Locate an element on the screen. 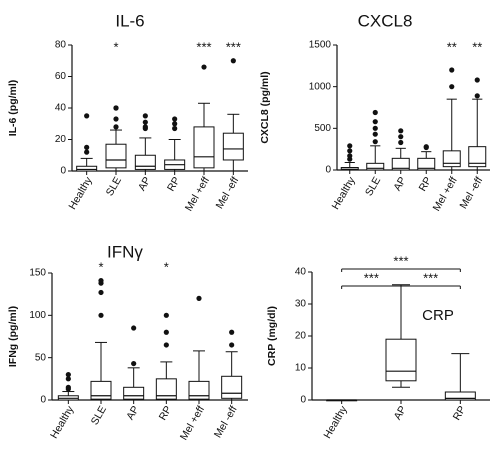 This screenshot has width=500, height=450. y-tick-label: 150 is located at coordinates (37, 273).